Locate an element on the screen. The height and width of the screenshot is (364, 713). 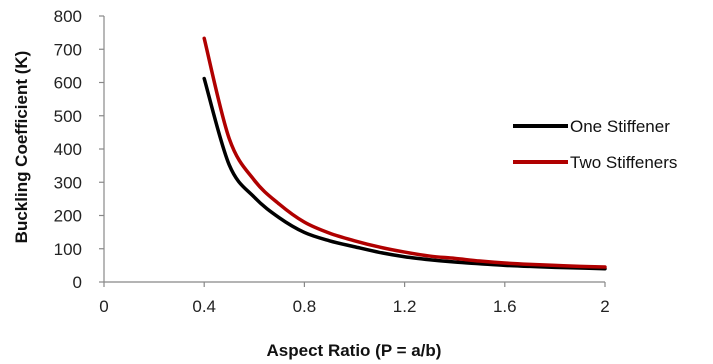
y-tick-label: 200 is located at coordinates (68, 216).